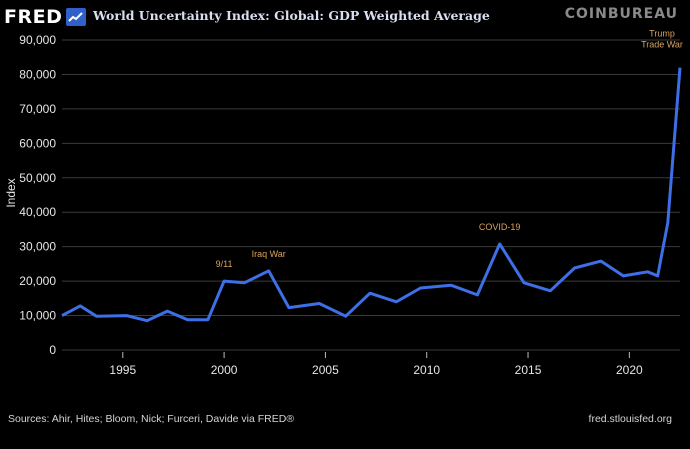 This screenshot has width=690, height=449. I want to click on x-tick-label: 2005, so click(325, 370).